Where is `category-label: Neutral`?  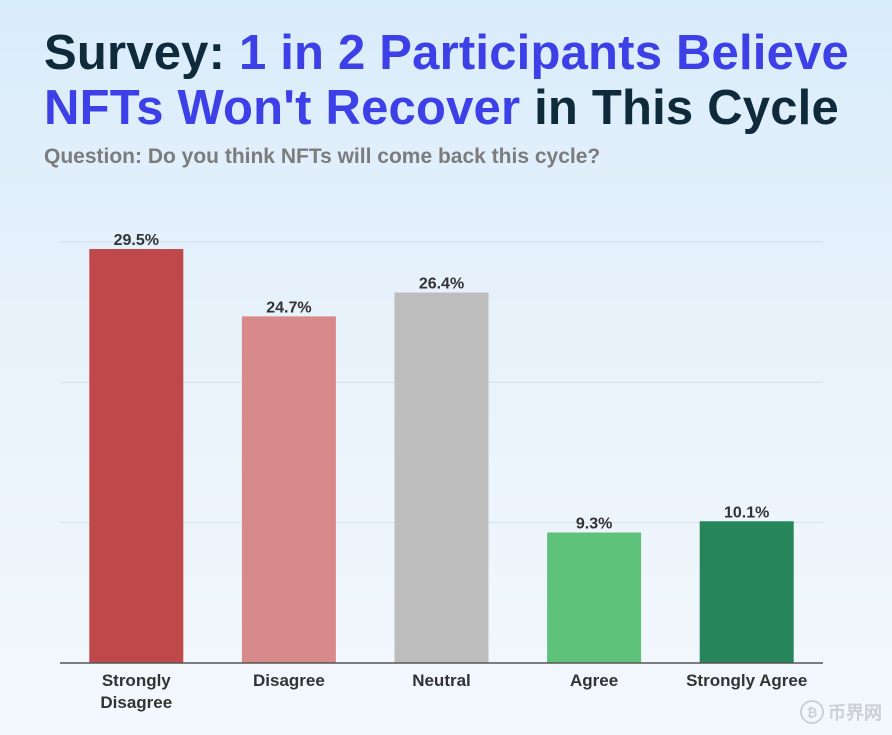 category-label: Neutral is located at coordinates (441, 680).